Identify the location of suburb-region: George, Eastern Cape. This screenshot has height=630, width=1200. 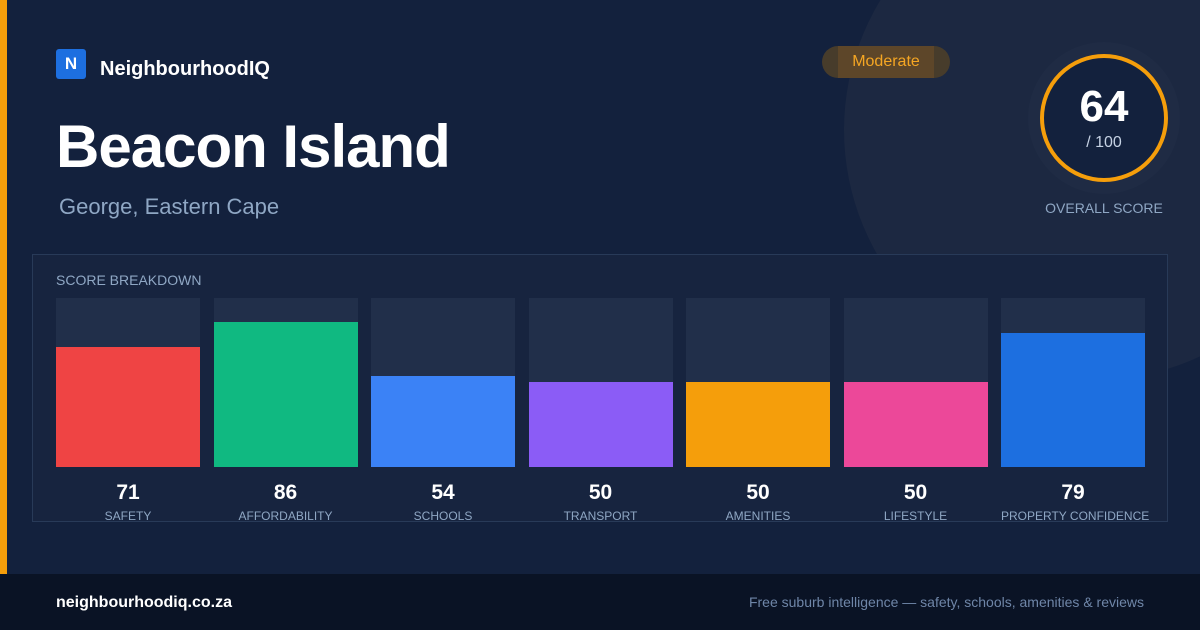
(169, 206).